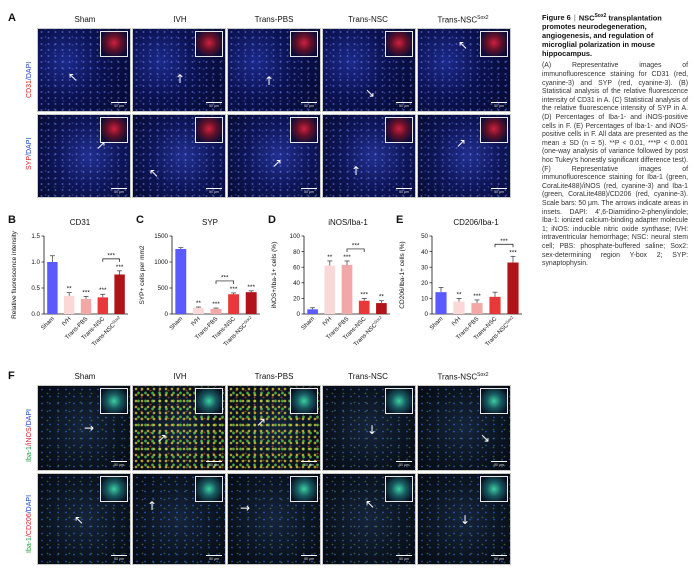 This screenshot has height=575, width=694. Describe the element at coordinates (180, 376) in the screenshot. I see `f-column-label-ivh: IVH` at that location.